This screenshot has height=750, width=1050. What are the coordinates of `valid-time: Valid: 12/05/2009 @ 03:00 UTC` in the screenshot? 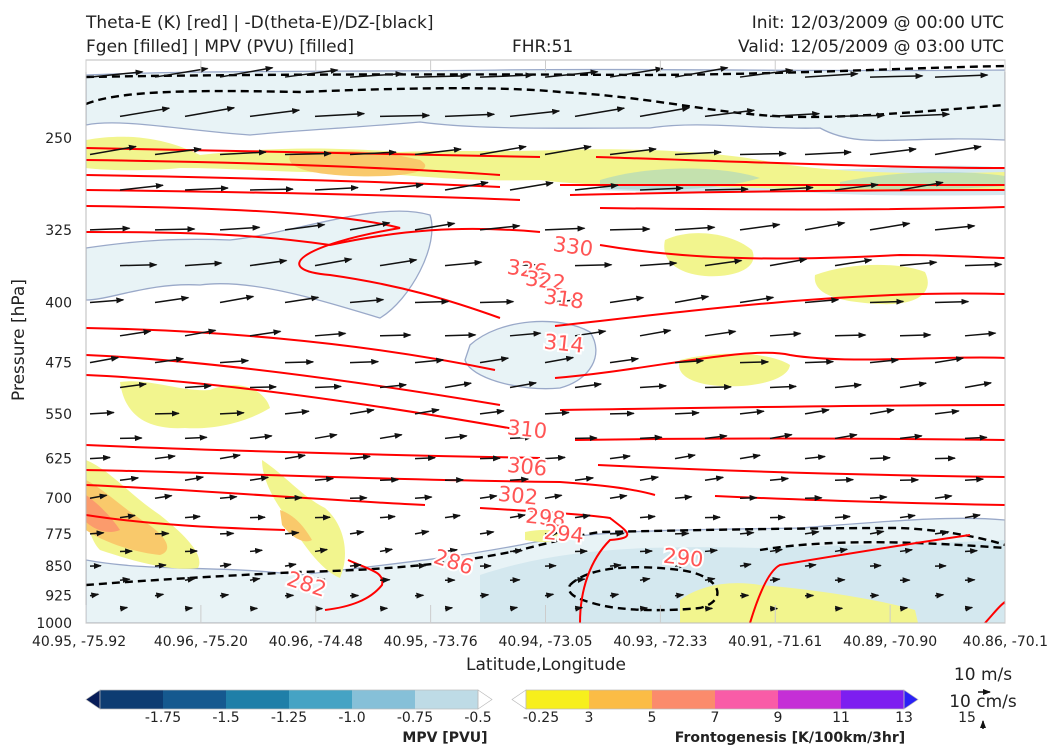 It's located at (871, 47).